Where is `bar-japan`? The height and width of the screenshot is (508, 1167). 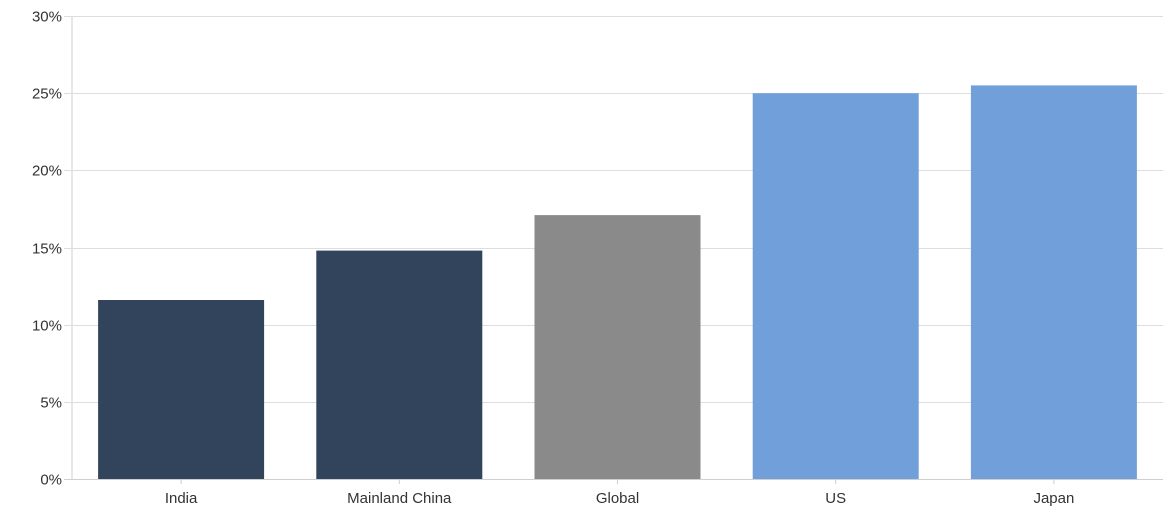 bar-japan is located at coordinates (1053, 282).